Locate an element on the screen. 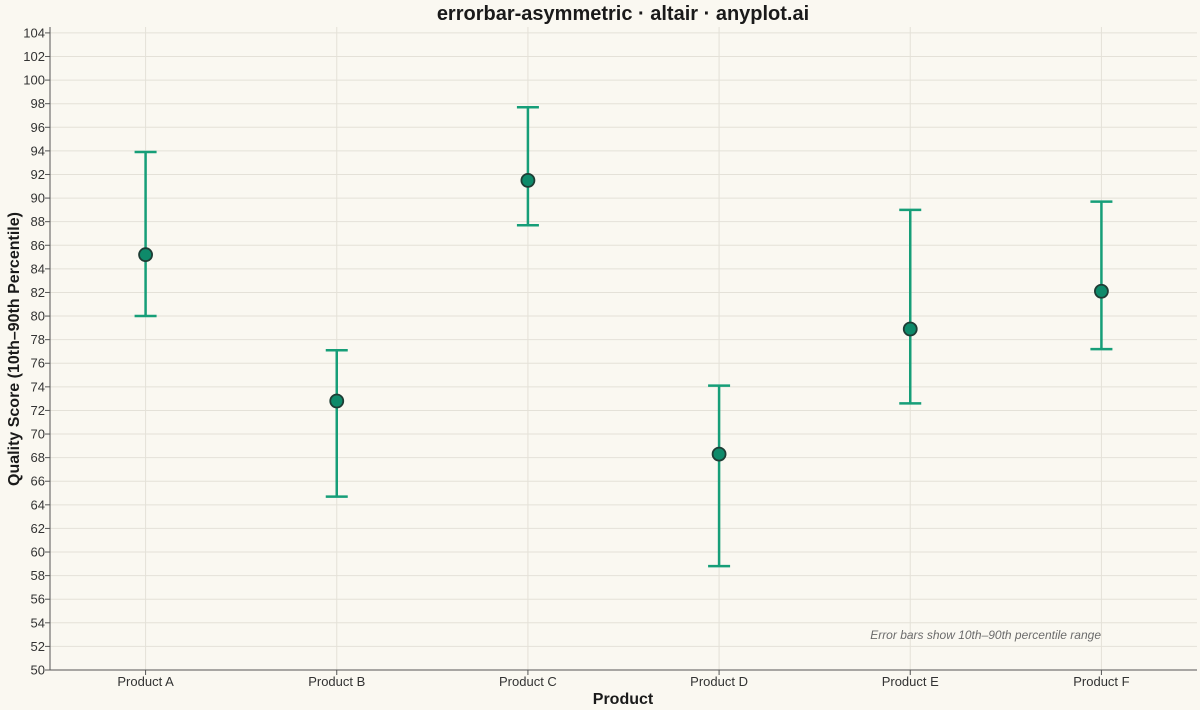  x-tick-label: Product B is located at coordinates (336, 681).